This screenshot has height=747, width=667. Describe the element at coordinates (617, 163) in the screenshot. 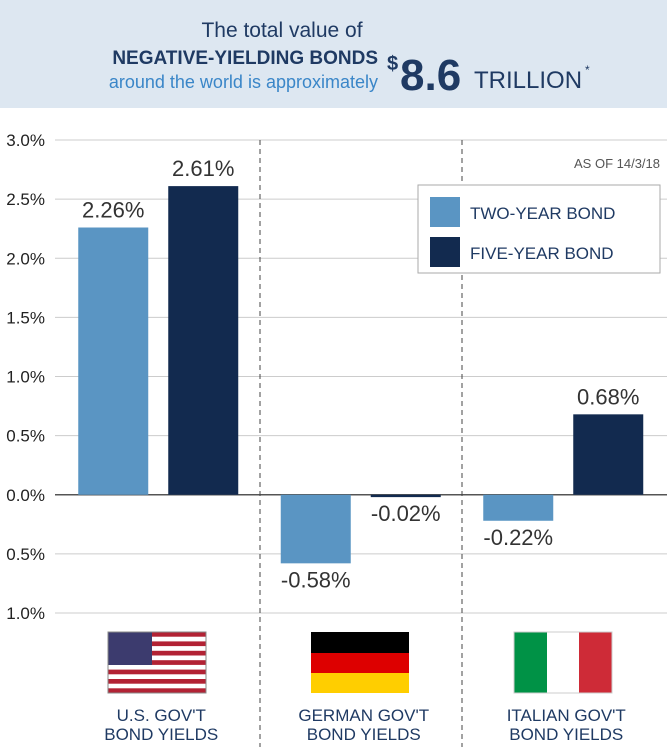

I see `annotation: AS OF 14/3/18` at that location.